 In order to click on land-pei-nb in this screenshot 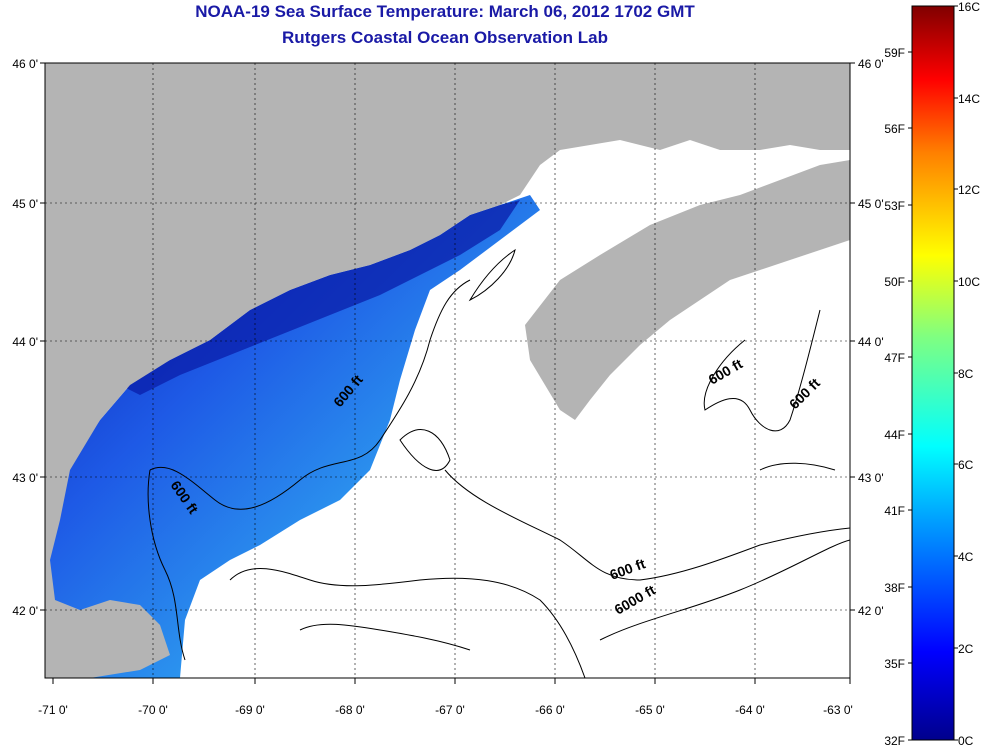, I will do `click(745, 106)`.